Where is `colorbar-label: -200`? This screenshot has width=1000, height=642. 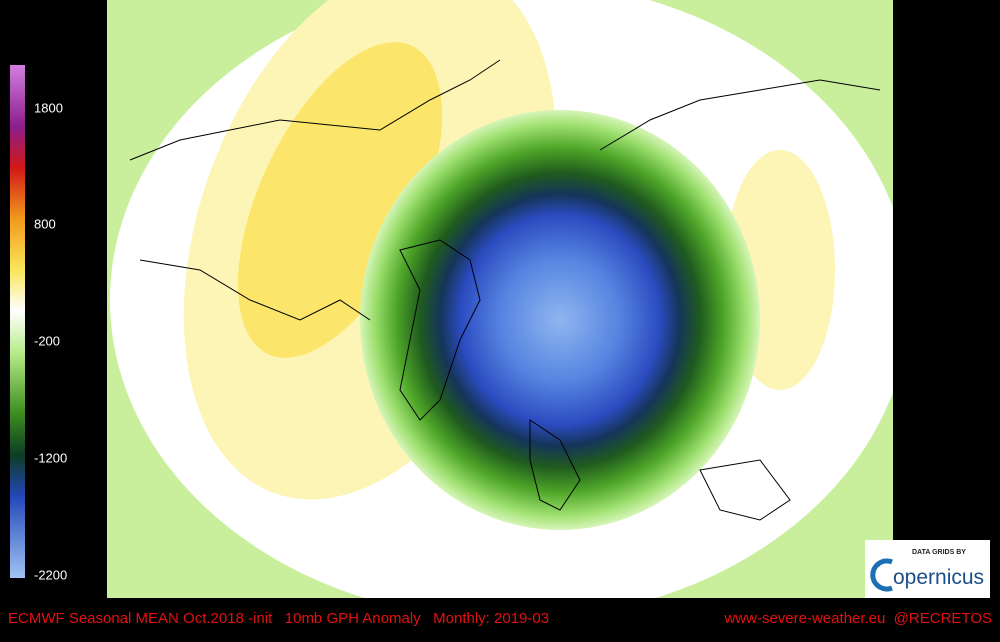 colorbar-label: -200 is located at coordinates (47, 341).